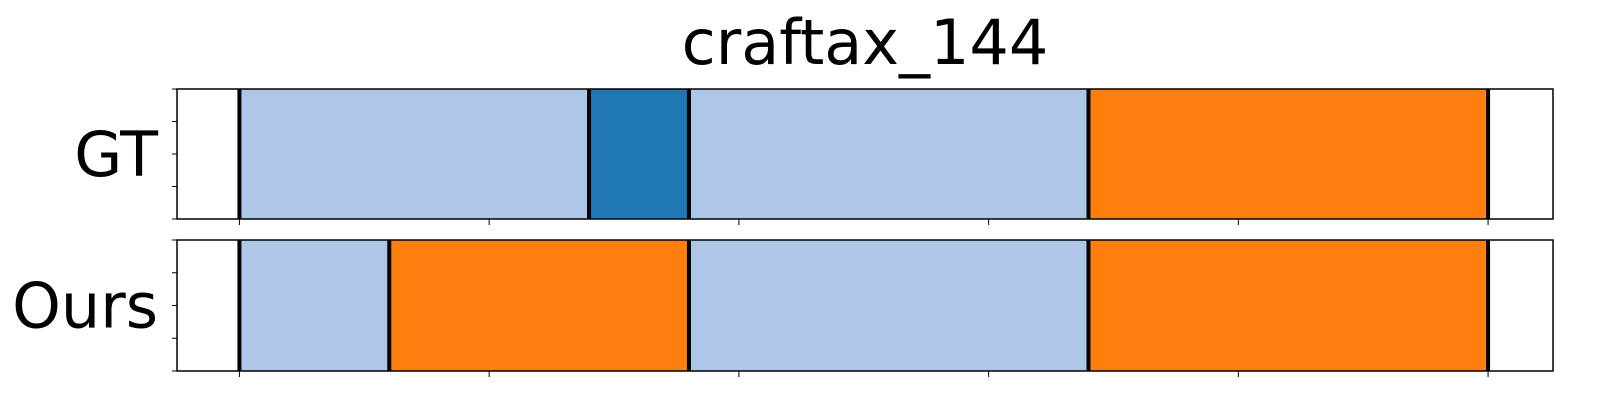 Image resolution: width=1600 pixels, height=400 pixels. Describe the element at coordinates (85, 306) in the screenshot. I see `row-label: Ours` at that location.